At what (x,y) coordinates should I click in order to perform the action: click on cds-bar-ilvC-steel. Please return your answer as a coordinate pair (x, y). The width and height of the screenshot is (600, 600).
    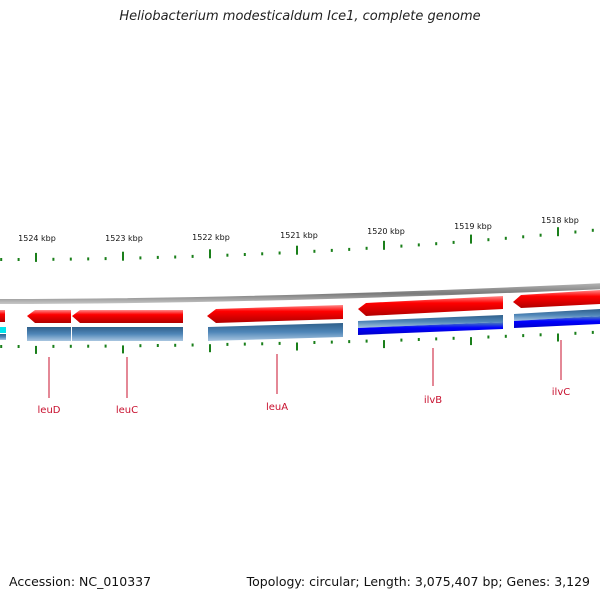
    Looking at the image, I should click on (557, 315).